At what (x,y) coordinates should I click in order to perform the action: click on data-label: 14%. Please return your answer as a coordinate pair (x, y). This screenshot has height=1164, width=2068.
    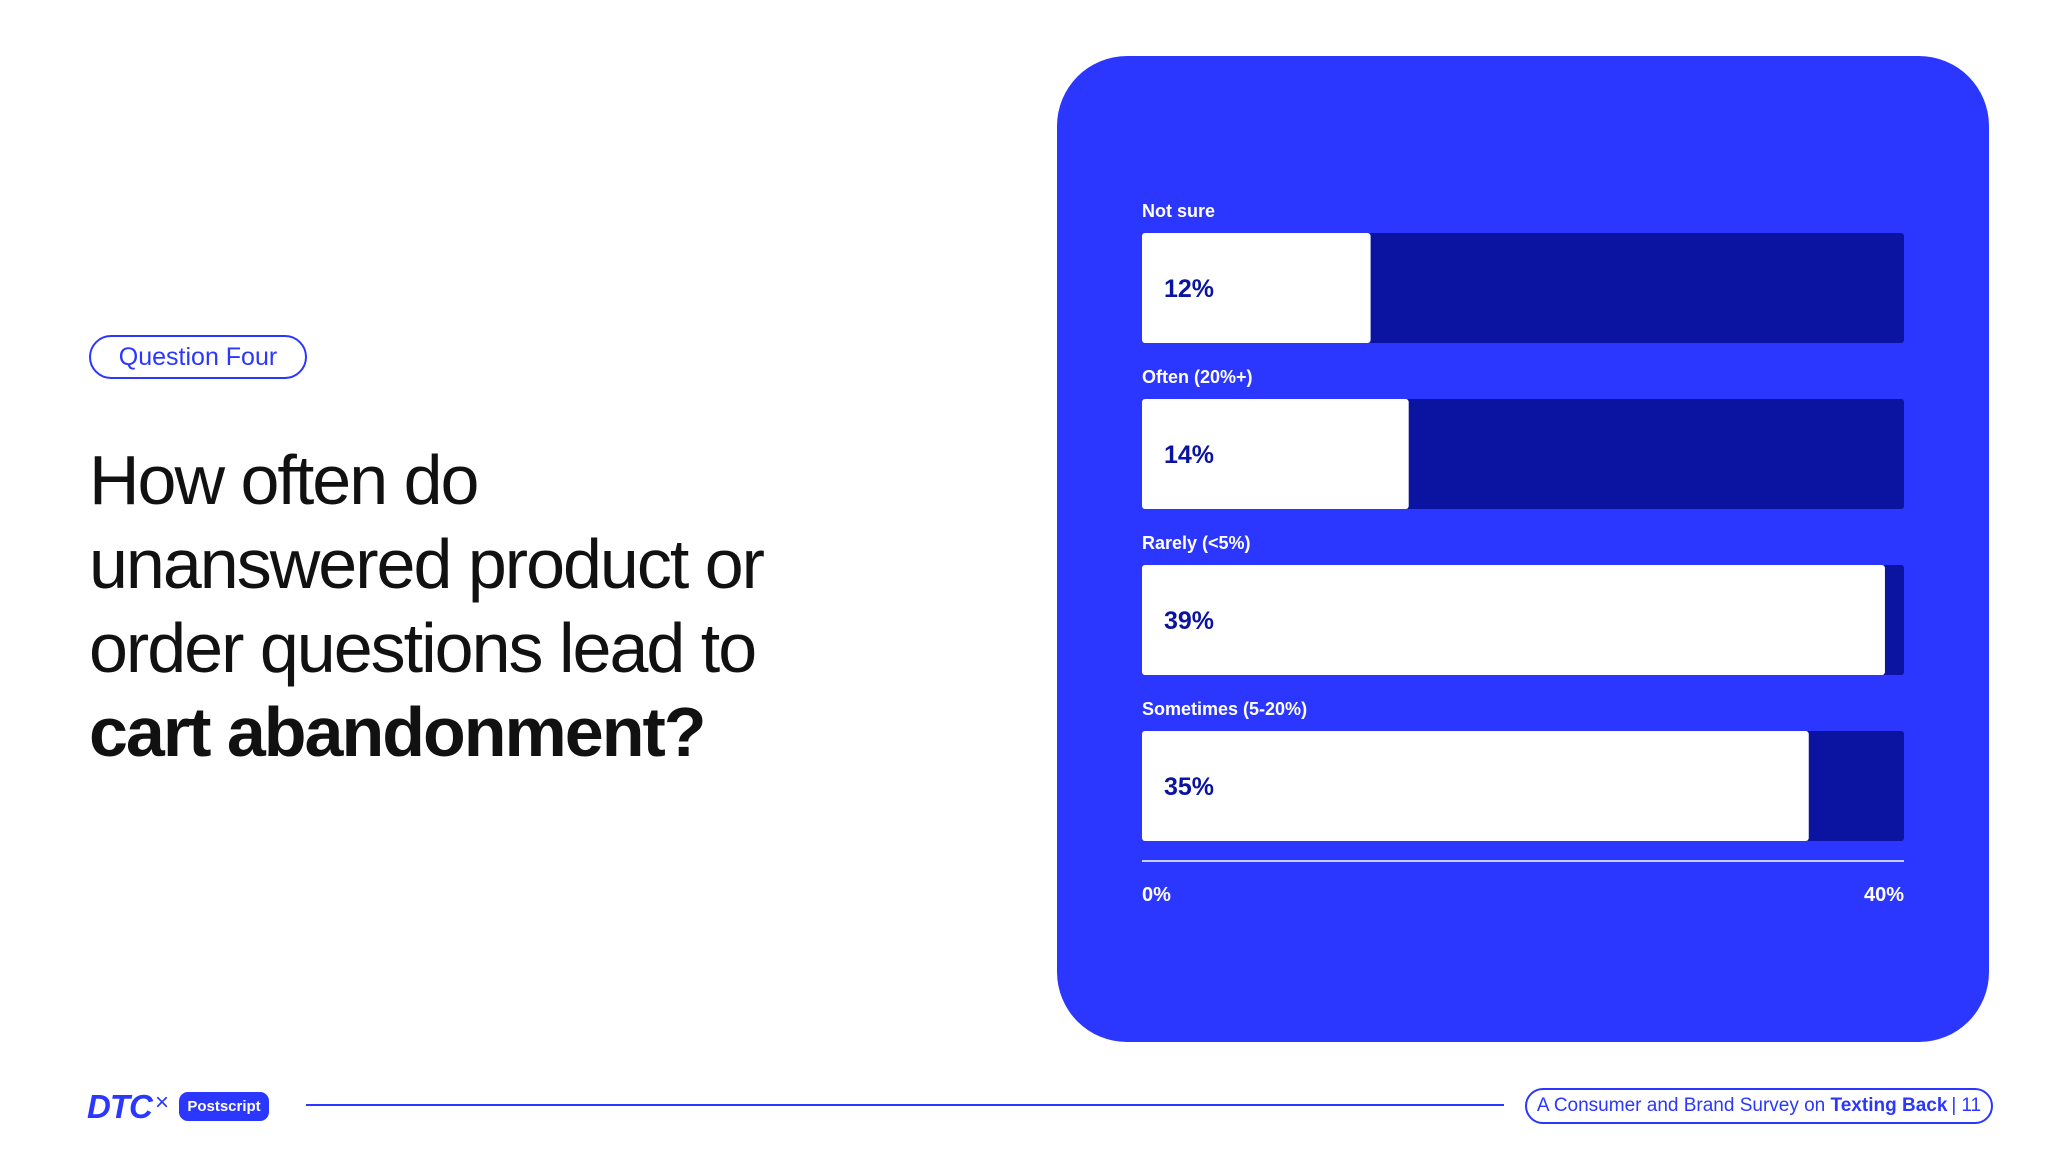
    Looking at the image, I should click on (1189, 455).